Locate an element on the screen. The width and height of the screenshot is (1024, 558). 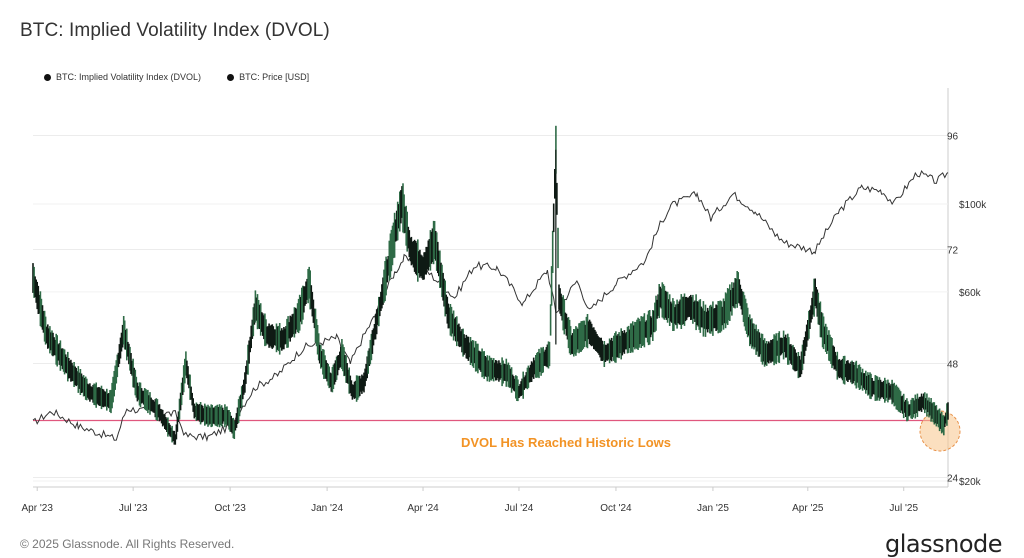
y-left-tick-label: 24 is located at coordinates (953, 479).